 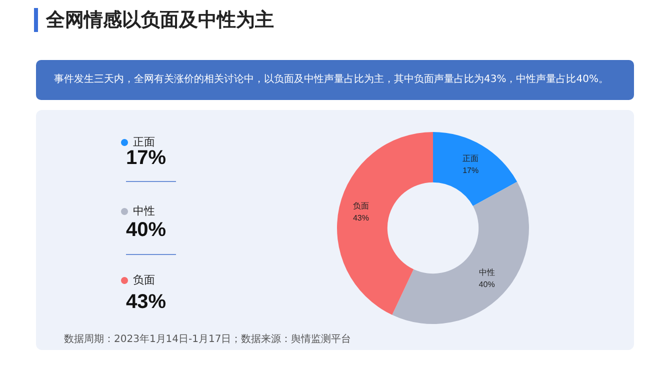 What do you see at coordinates (470, 170) in the screenshot?
I see `data-label: 17%` at bounding box center [470, 170].